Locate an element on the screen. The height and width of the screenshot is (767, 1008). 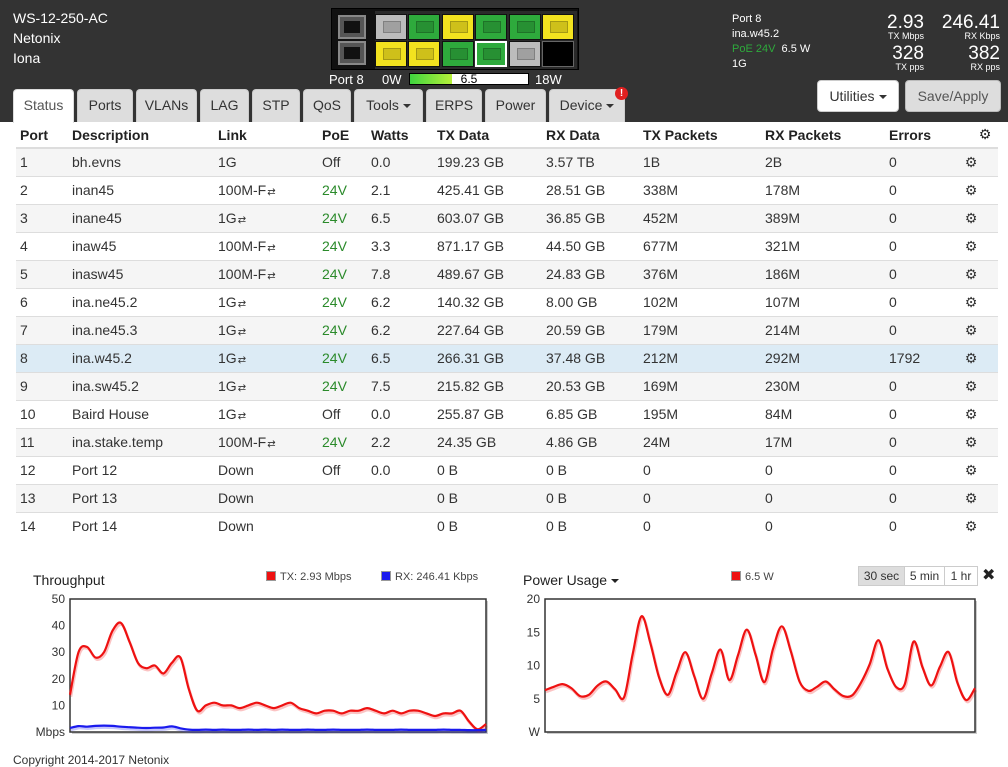
power-usage-title: Power Usage is located at coordinates (571, 580).